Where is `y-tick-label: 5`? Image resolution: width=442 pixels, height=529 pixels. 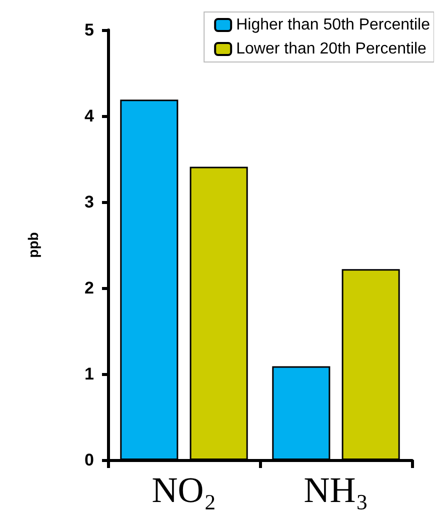 y-tick-label: 5 is located at coordinates (89, 30).